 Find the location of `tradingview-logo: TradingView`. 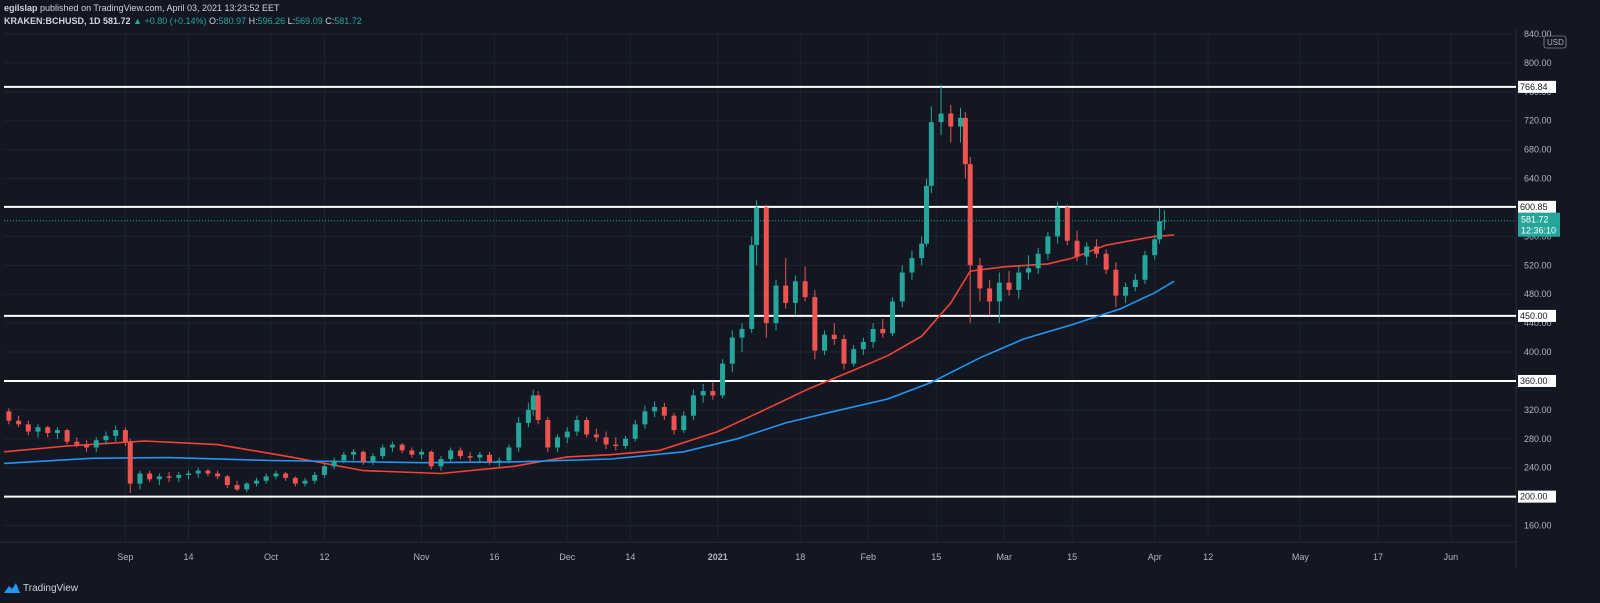

tradingview-logo: TradingView is located at coordinates (41, 588).